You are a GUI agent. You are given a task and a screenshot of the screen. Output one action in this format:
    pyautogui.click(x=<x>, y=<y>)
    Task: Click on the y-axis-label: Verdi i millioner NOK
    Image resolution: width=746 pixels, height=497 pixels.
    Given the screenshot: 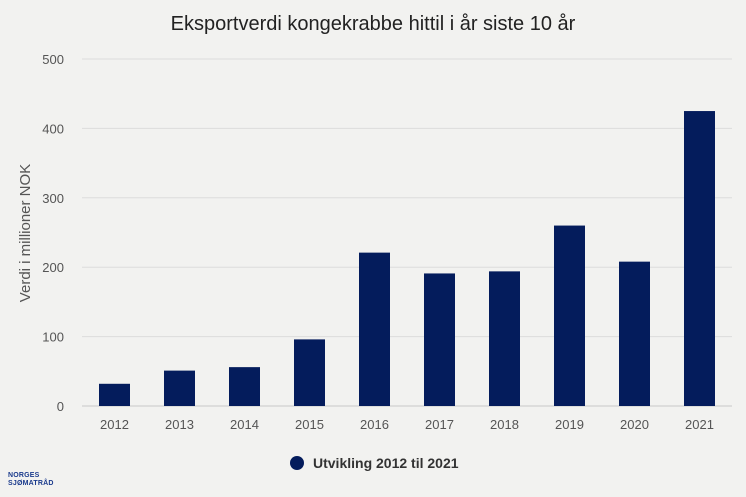 What is the action you would take?
    pyautogui.click(x=25, y=233)
    